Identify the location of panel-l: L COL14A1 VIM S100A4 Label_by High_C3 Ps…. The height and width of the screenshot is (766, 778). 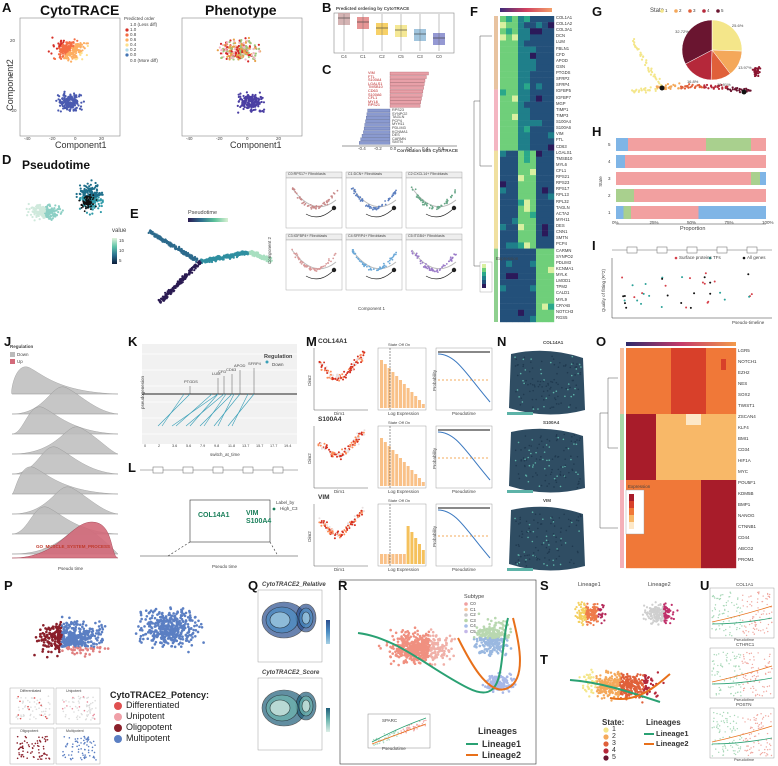
(215, 516).